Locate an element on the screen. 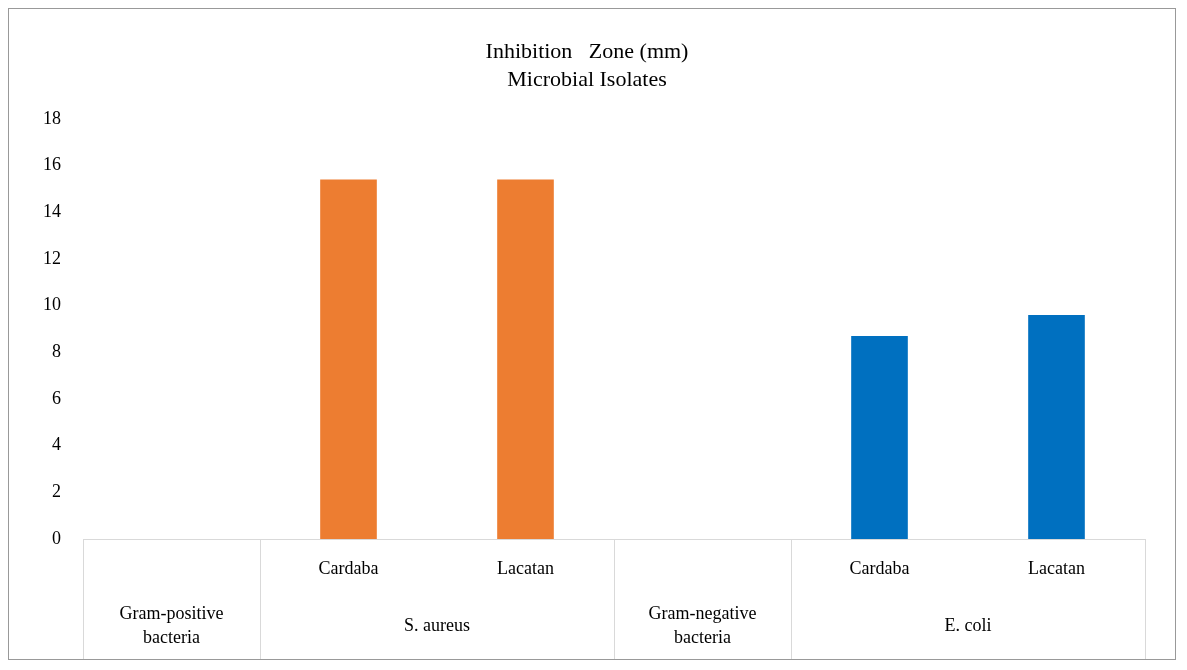  y-tick-label: 0 is located at coordinates (56, 537).